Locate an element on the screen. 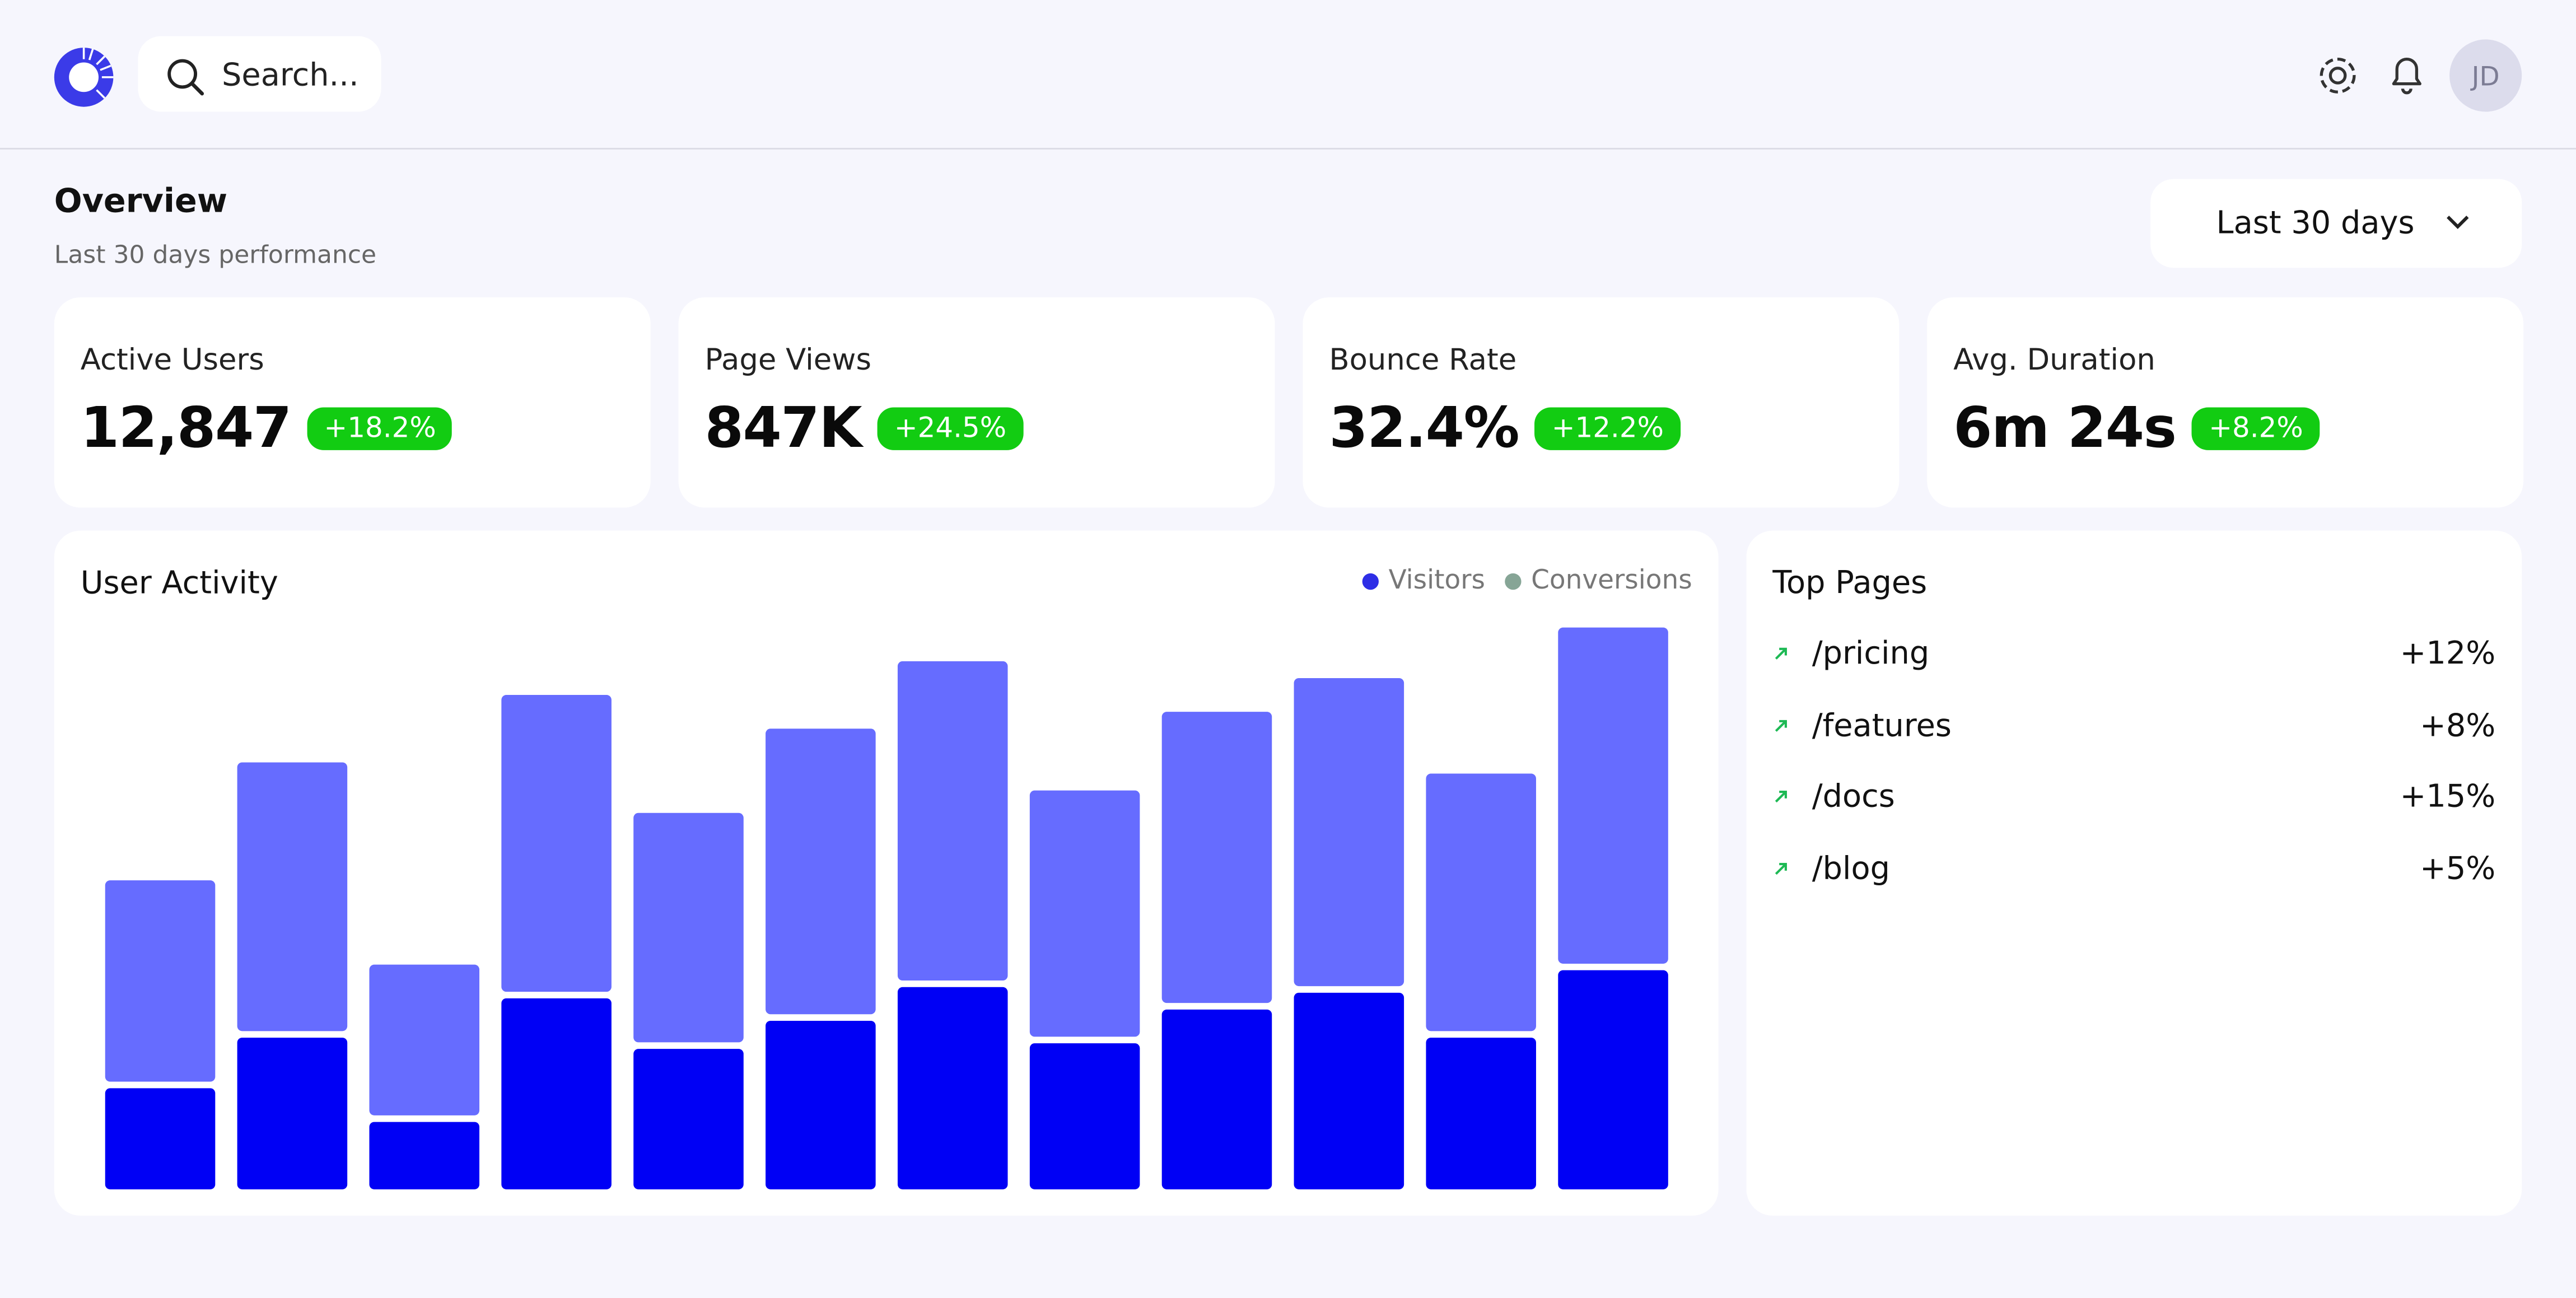 The width and height of the screenshot is (2576, 1298). chart-title: User Activity is located at coordinates (179, 583).